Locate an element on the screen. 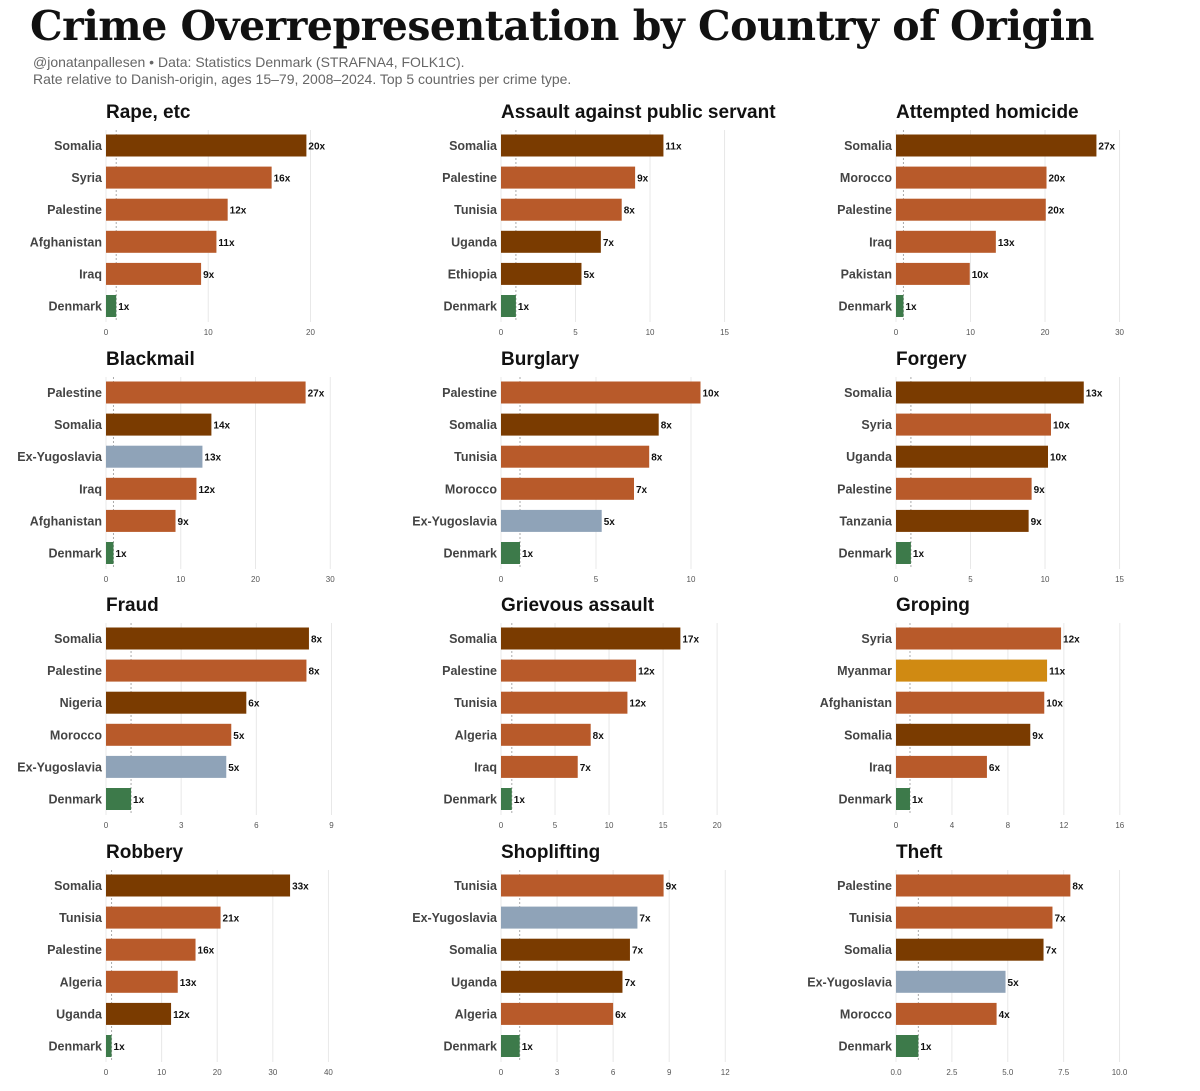  bar-syria is located at coordinates (189, 177).